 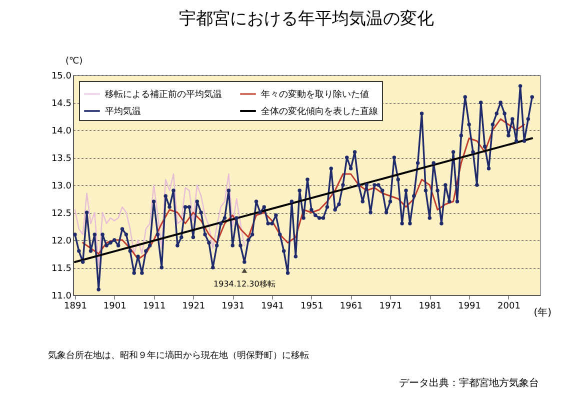 I want to click on x-tick-label: 1891, so click(x=75, y=307).